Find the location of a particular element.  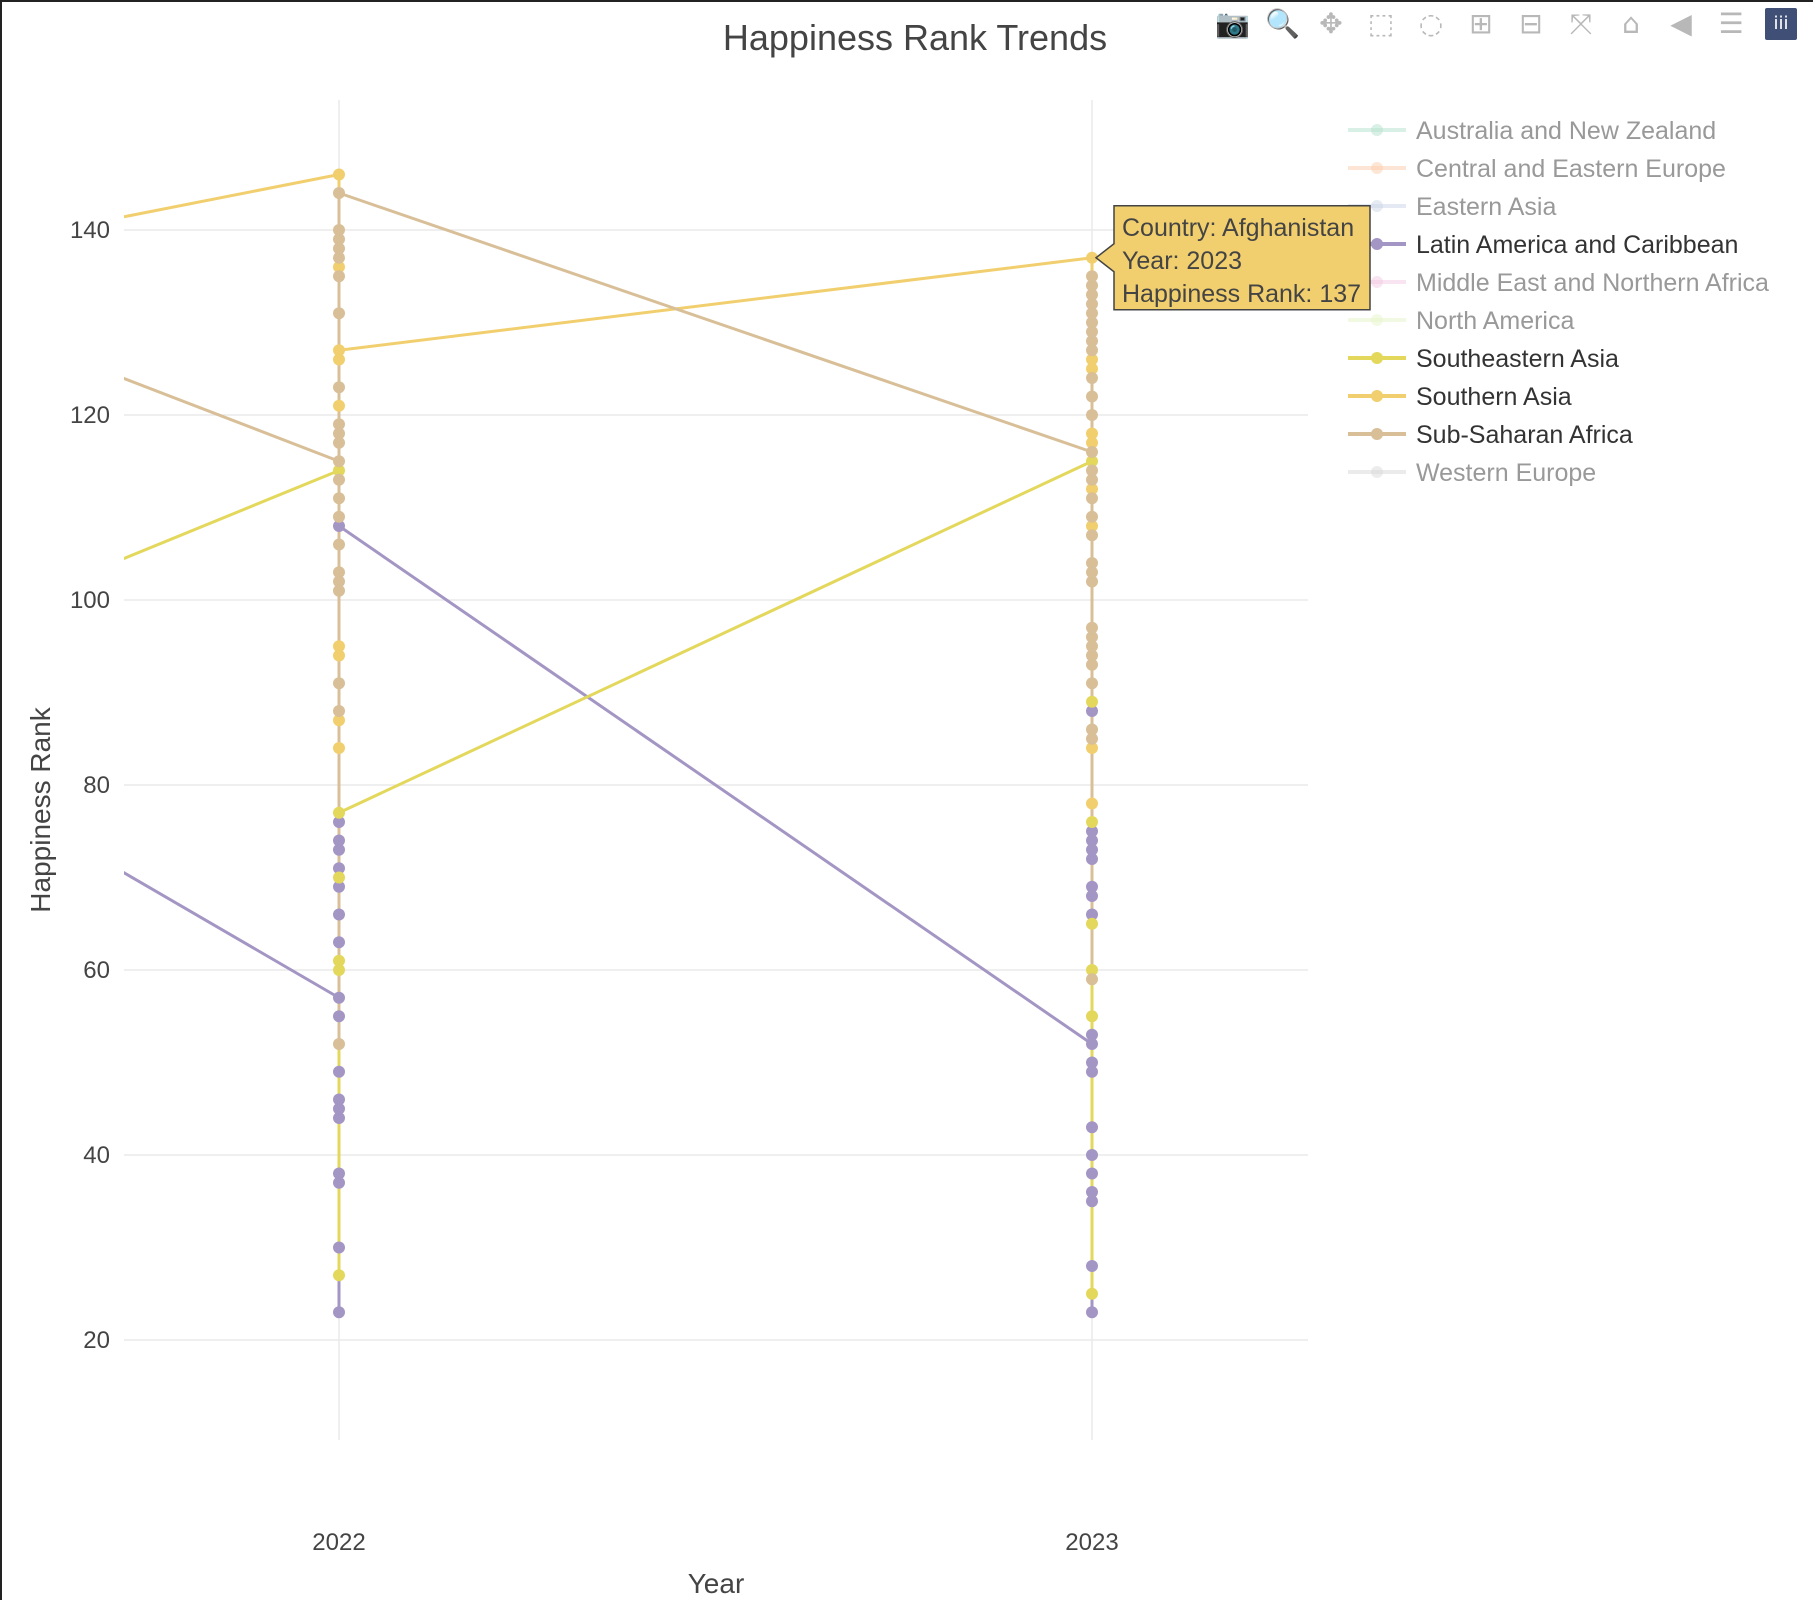

legend-item-middle-east-and-northern-africa: Middle East and Northern Africa is located at coordinates (1558, 283).